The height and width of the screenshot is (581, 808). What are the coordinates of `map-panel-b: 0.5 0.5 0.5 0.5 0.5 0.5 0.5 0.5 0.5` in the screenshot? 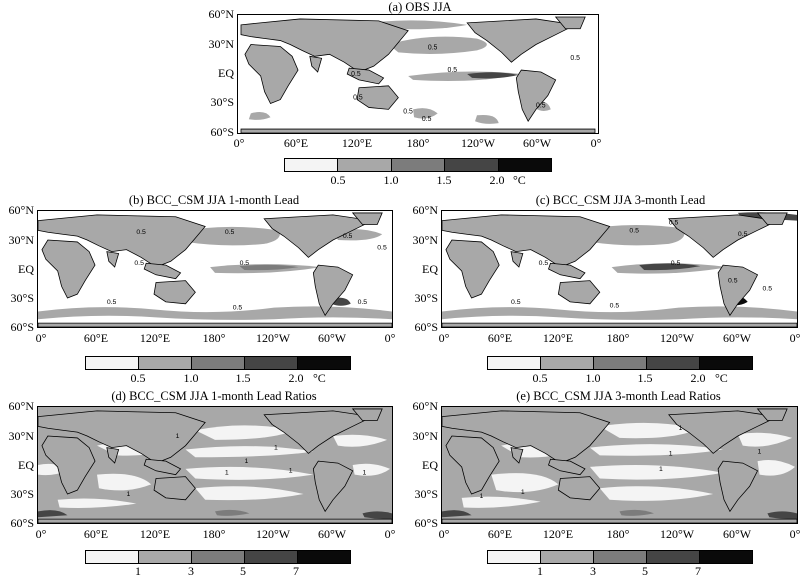 It's located at (215, 269).